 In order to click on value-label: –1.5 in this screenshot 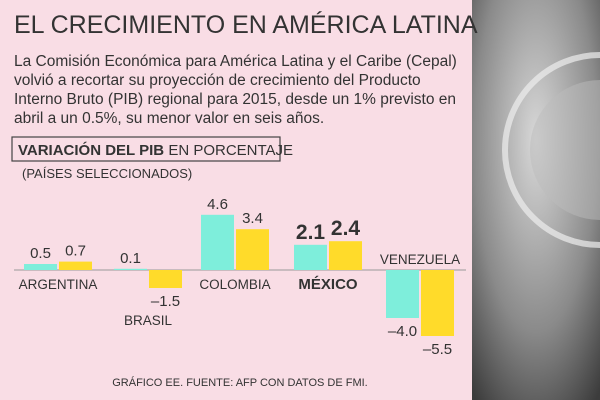, I will do `click(165, 301)`.